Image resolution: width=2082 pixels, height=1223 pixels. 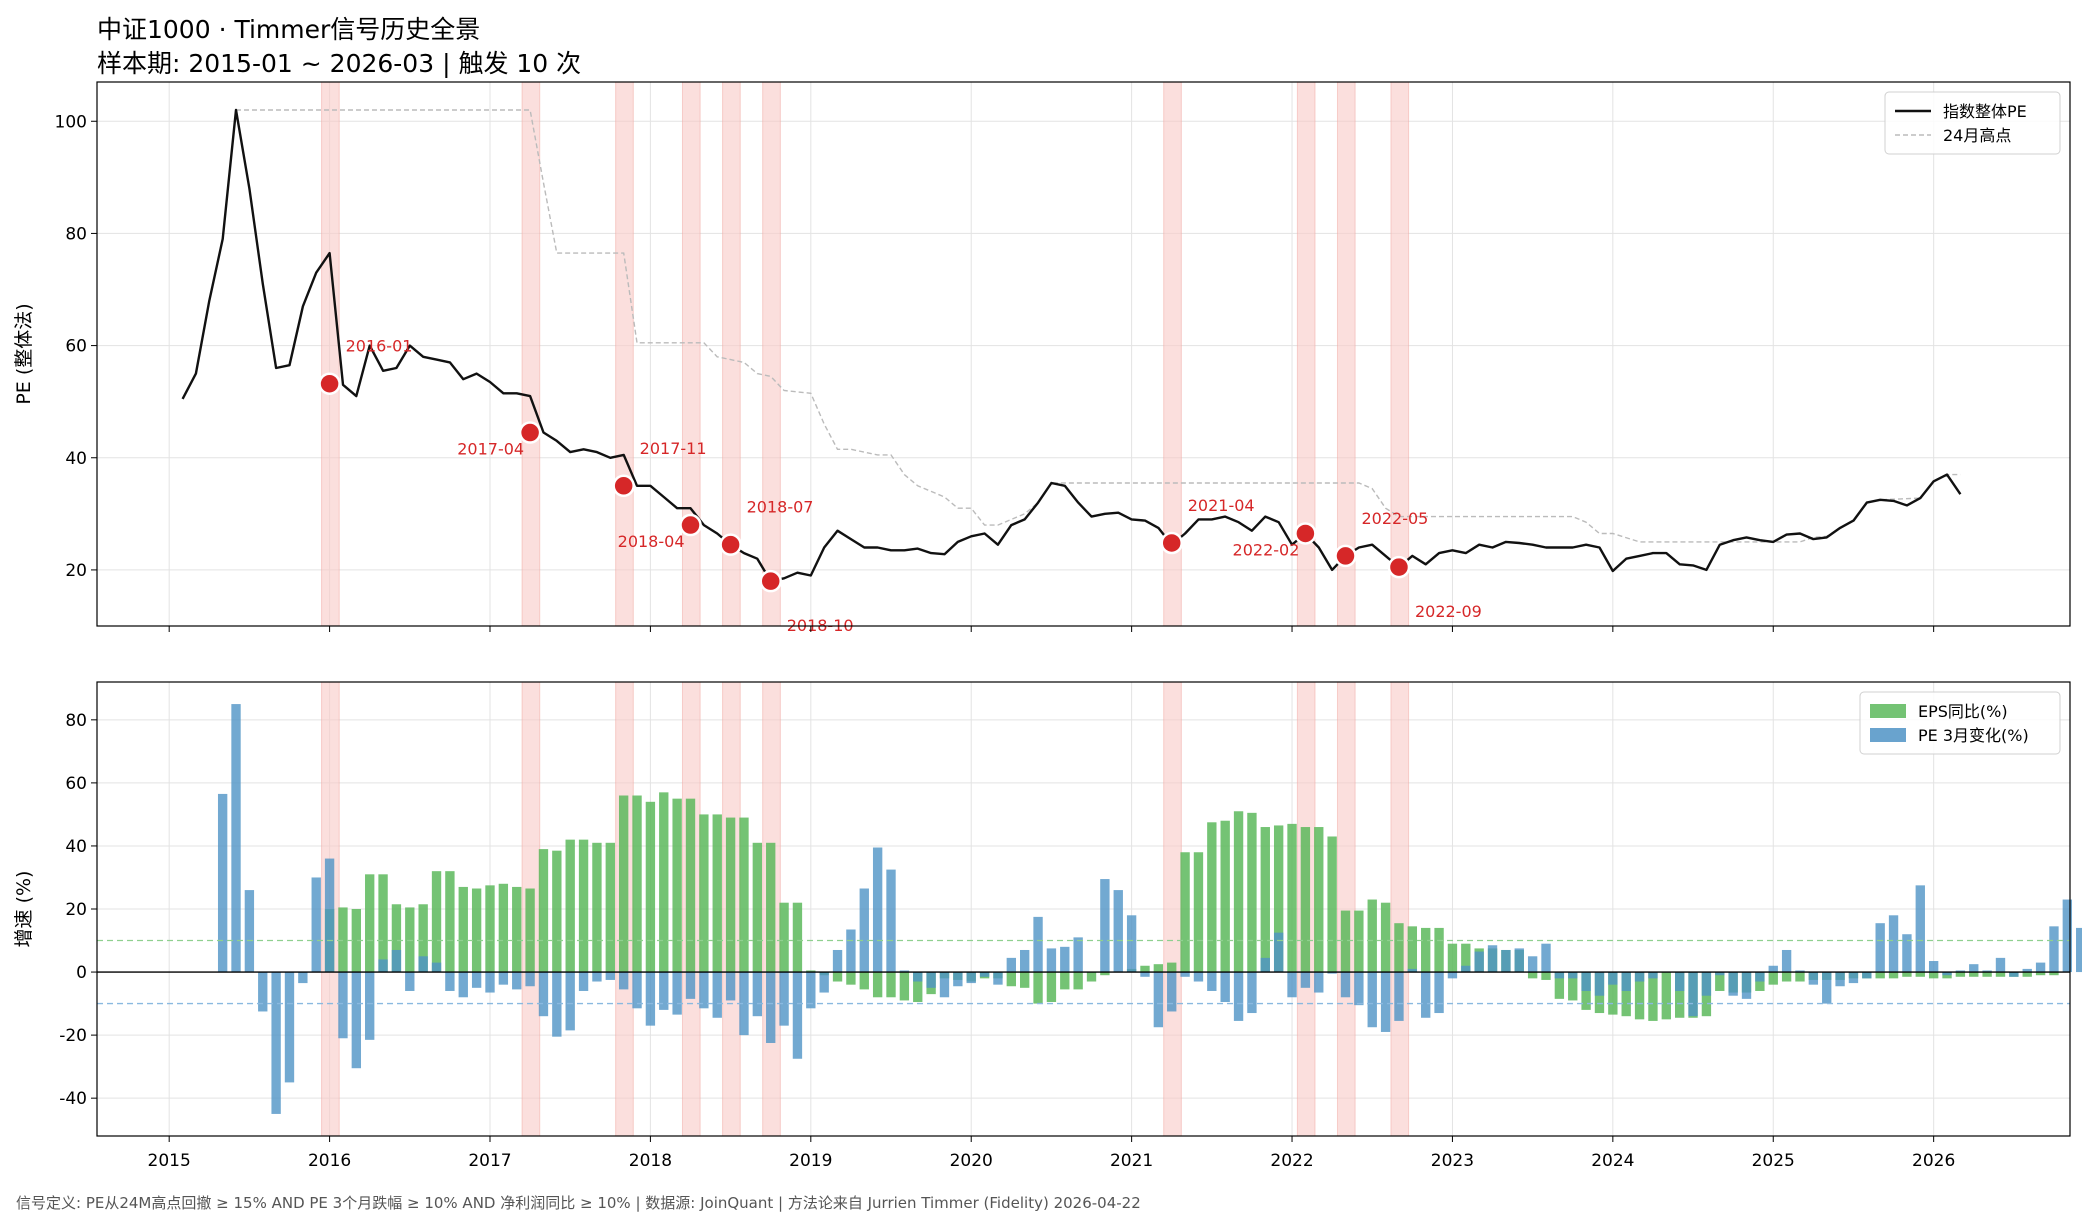 I want to click on signal-label: 2022-02, so click(x=1266, y=549).